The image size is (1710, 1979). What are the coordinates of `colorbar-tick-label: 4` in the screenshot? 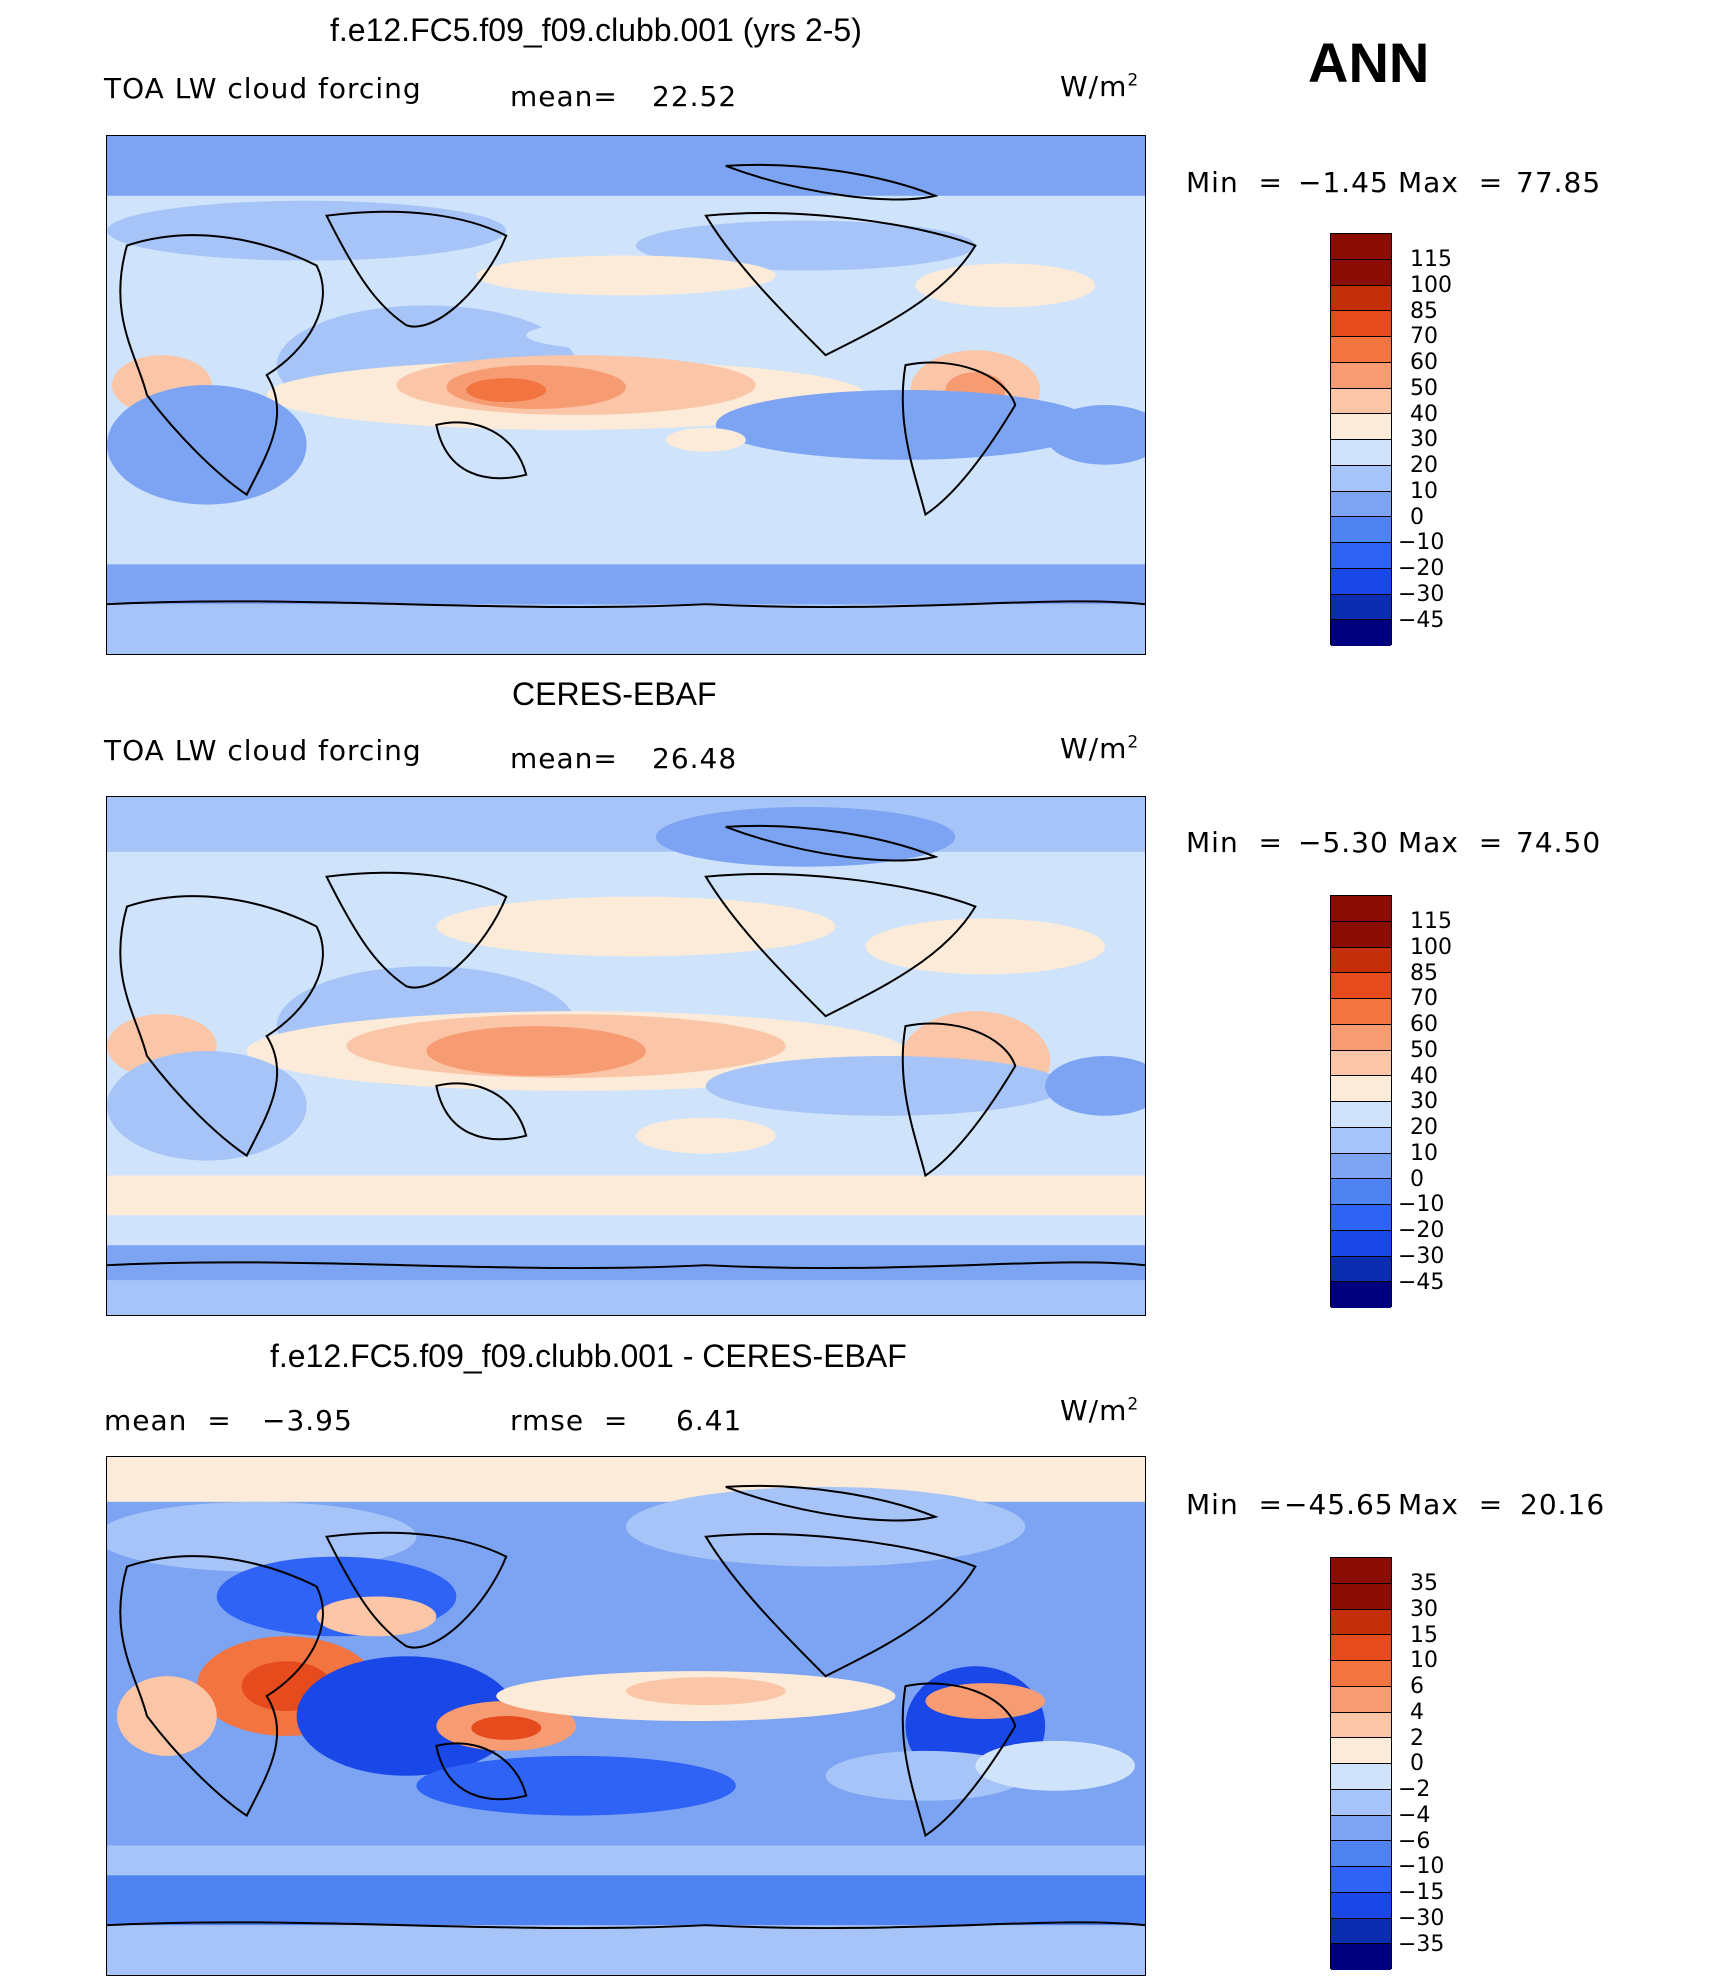 It's located at (1417, 1712).